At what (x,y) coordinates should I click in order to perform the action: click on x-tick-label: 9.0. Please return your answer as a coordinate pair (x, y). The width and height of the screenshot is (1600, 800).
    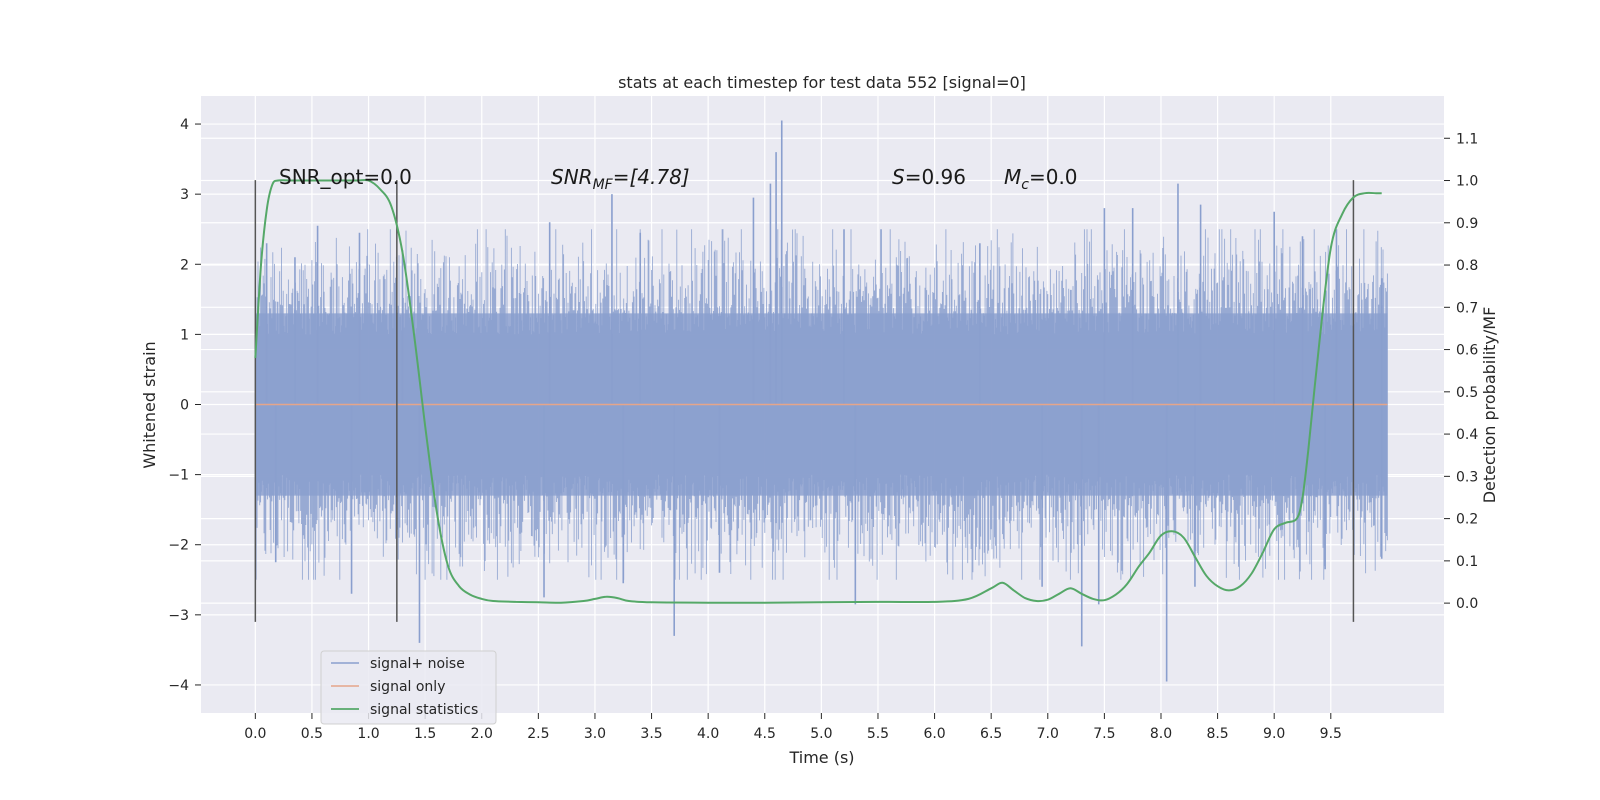
    Looking at the image, I should click on (1274, 734).